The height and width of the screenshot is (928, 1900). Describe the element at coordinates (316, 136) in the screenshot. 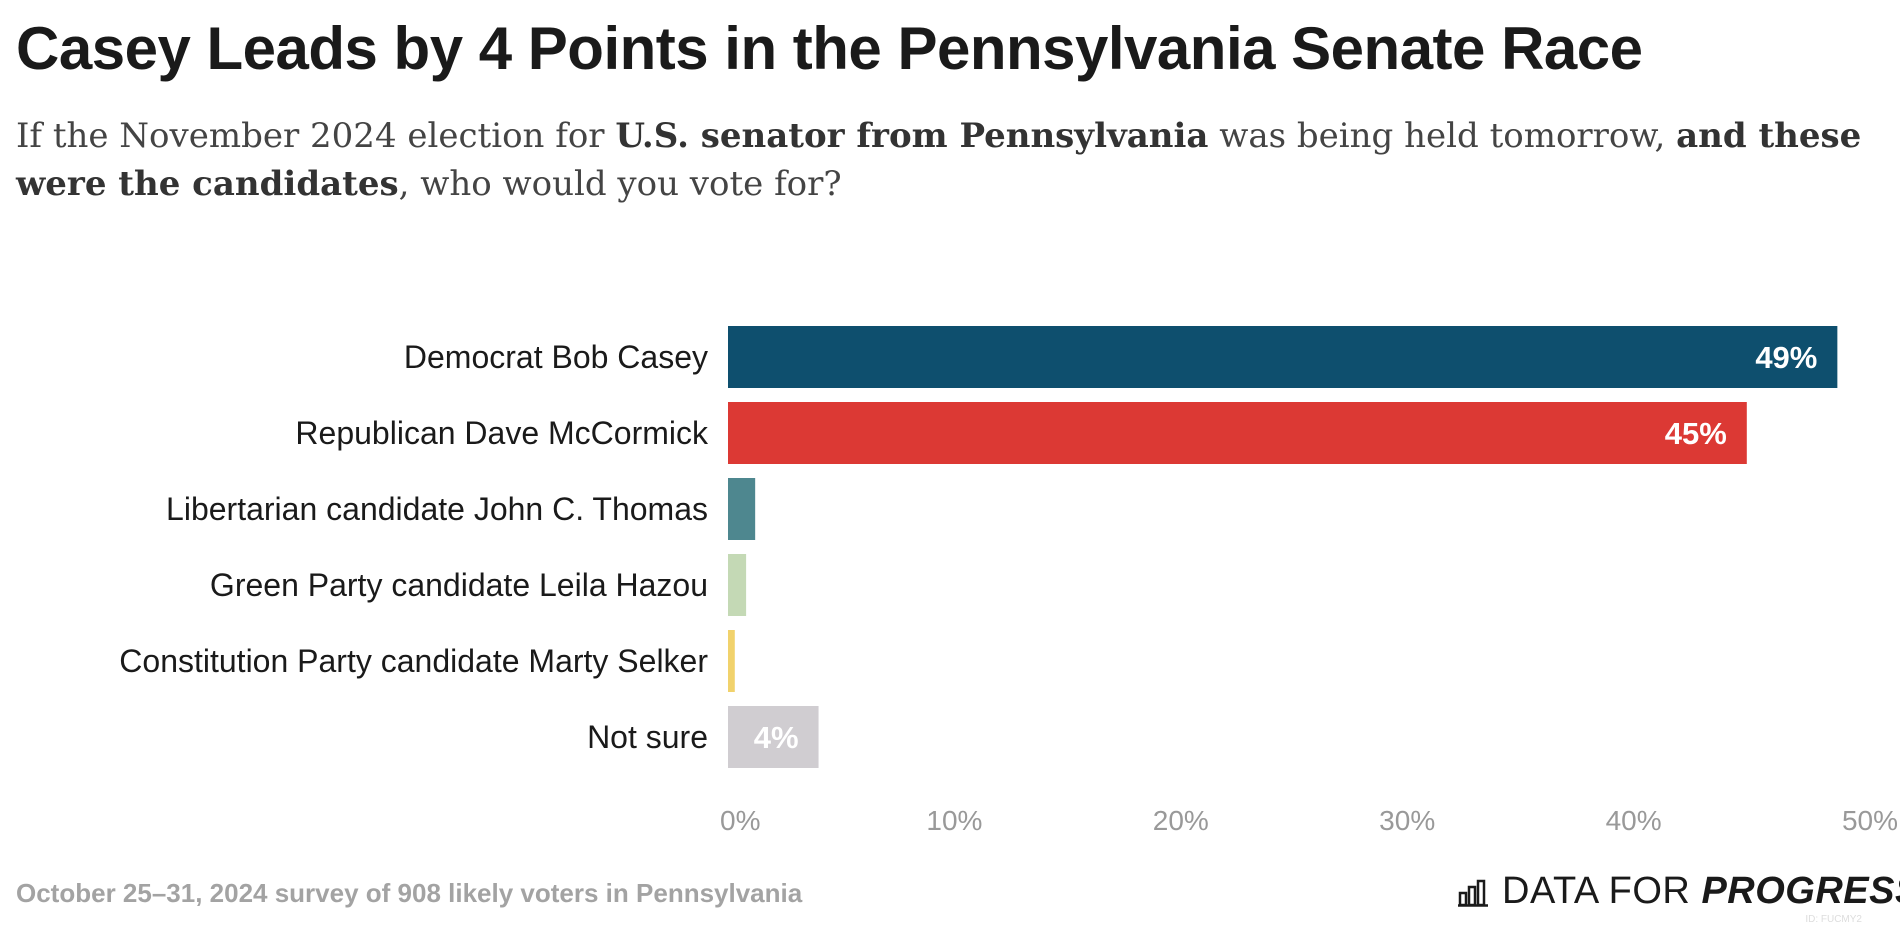

I see `subtitle-text-1: If the November 2024 election for` at that location.